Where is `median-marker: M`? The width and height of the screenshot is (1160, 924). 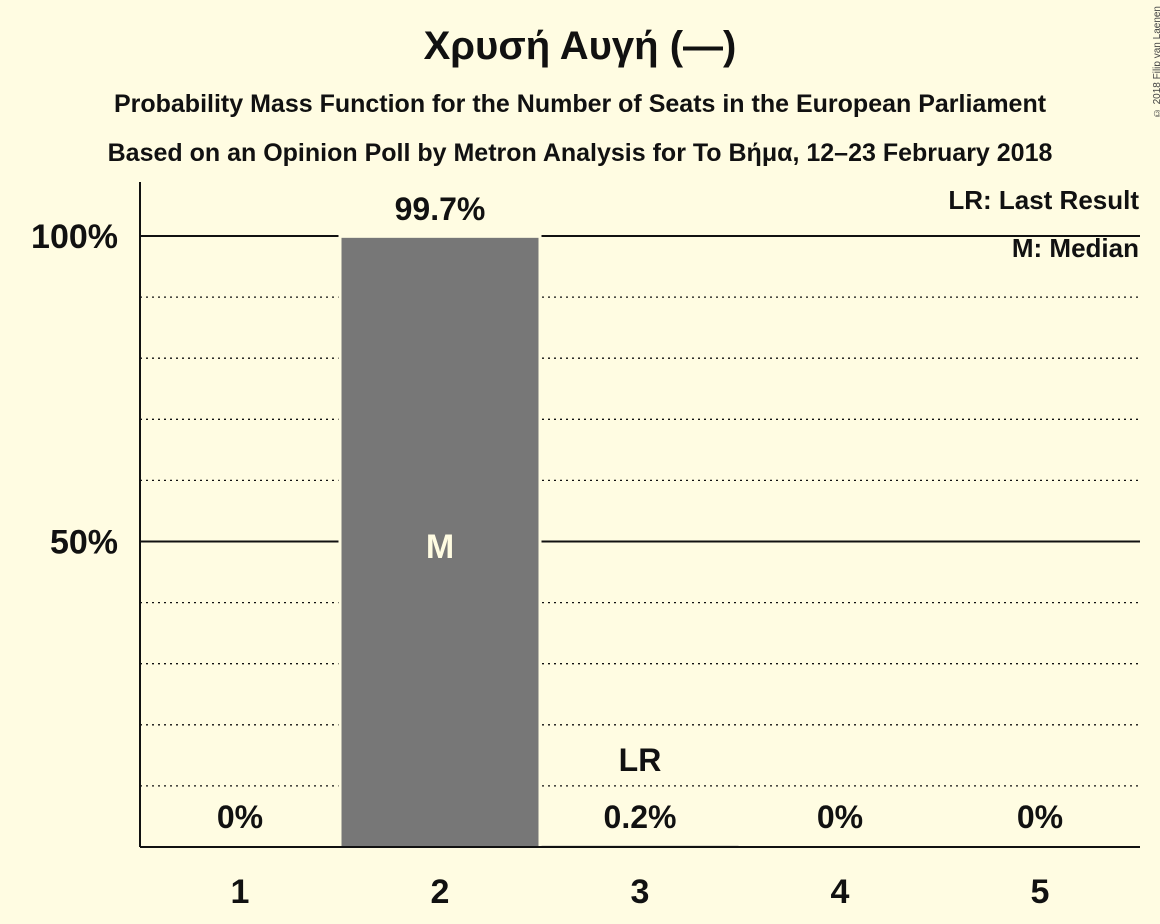
median-marker: M is located at coordinates (440, 547).